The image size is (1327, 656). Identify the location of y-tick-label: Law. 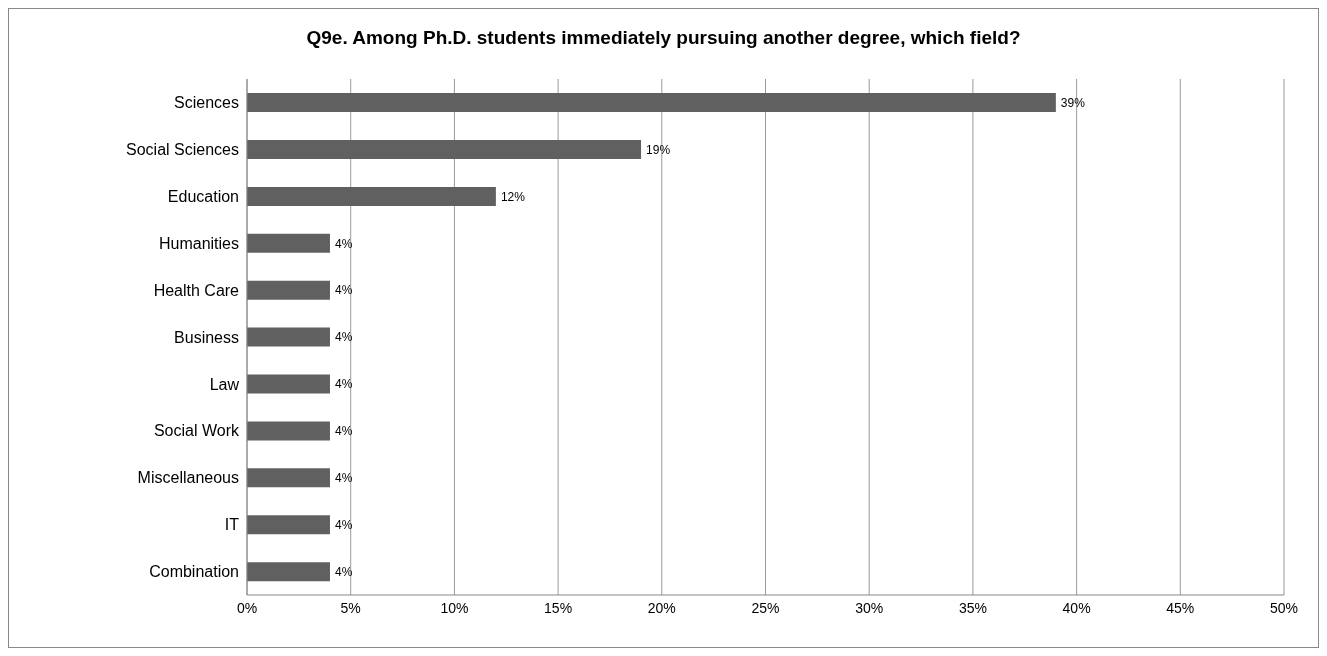
(224, 384).